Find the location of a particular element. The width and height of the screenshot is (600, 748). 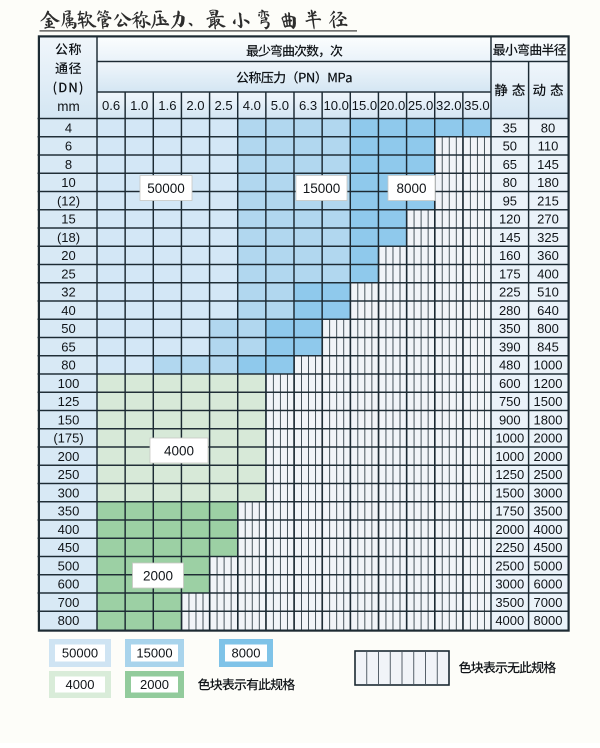

svg-text: 510 is located at coordinates (548, 292).